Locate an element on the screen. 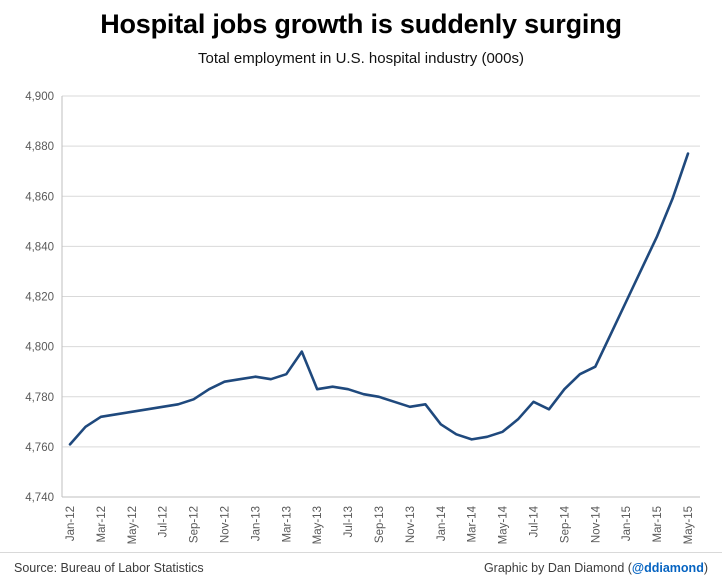  y-axis-tick-label: 4,740 is located at coordinates (39, 498).